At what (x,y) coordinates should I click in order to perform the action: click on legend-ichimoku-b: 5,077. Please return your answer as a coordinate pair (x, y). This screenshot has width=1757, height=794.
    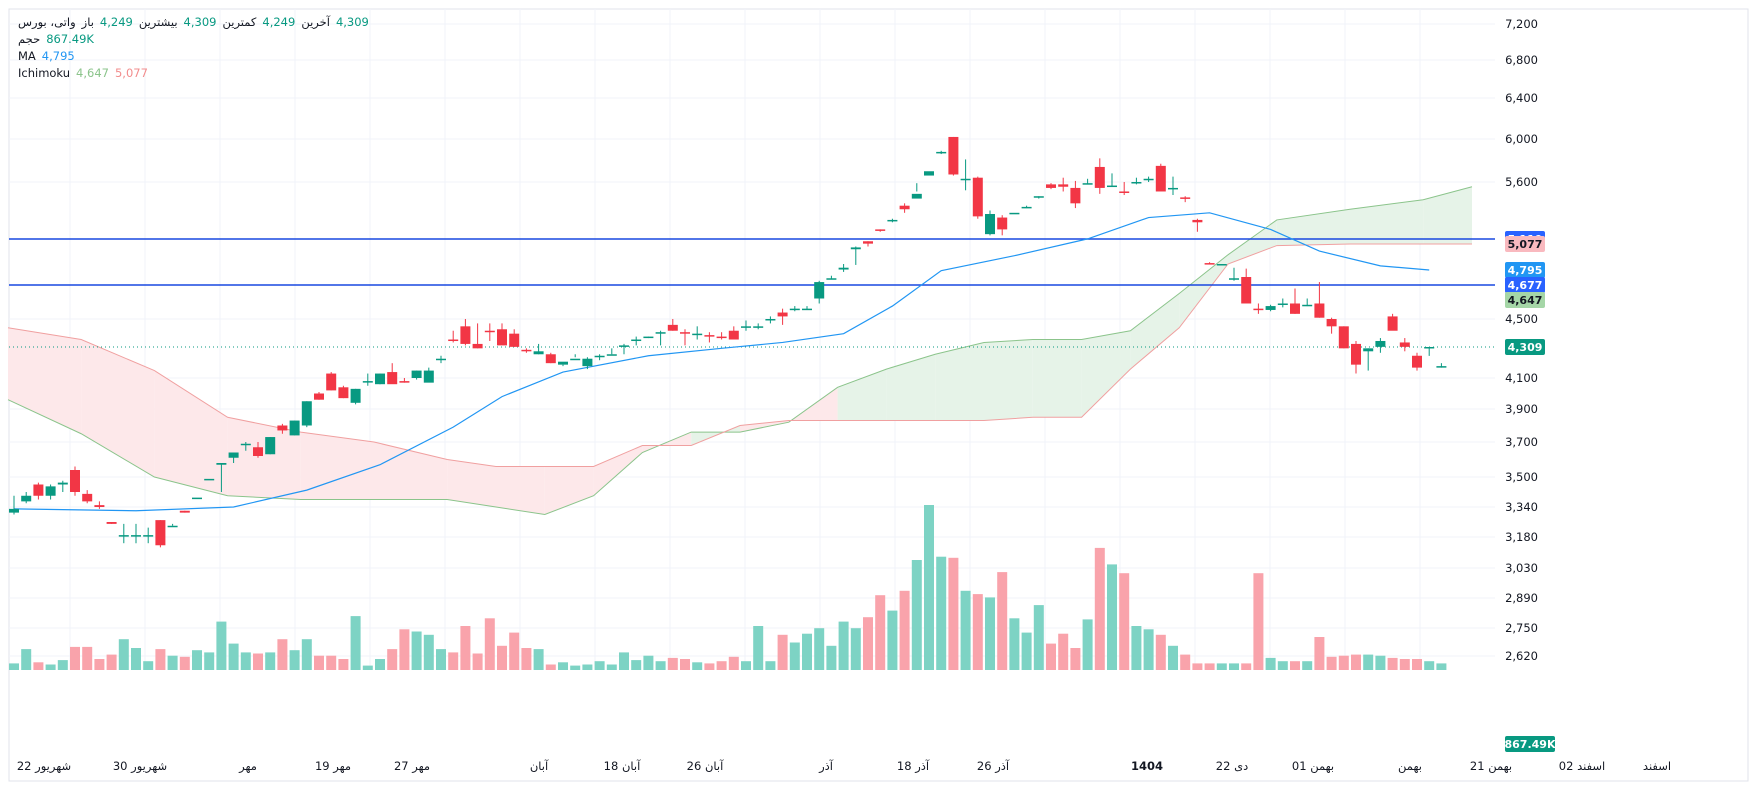
    Looking at the image, I should click on (131, 73).